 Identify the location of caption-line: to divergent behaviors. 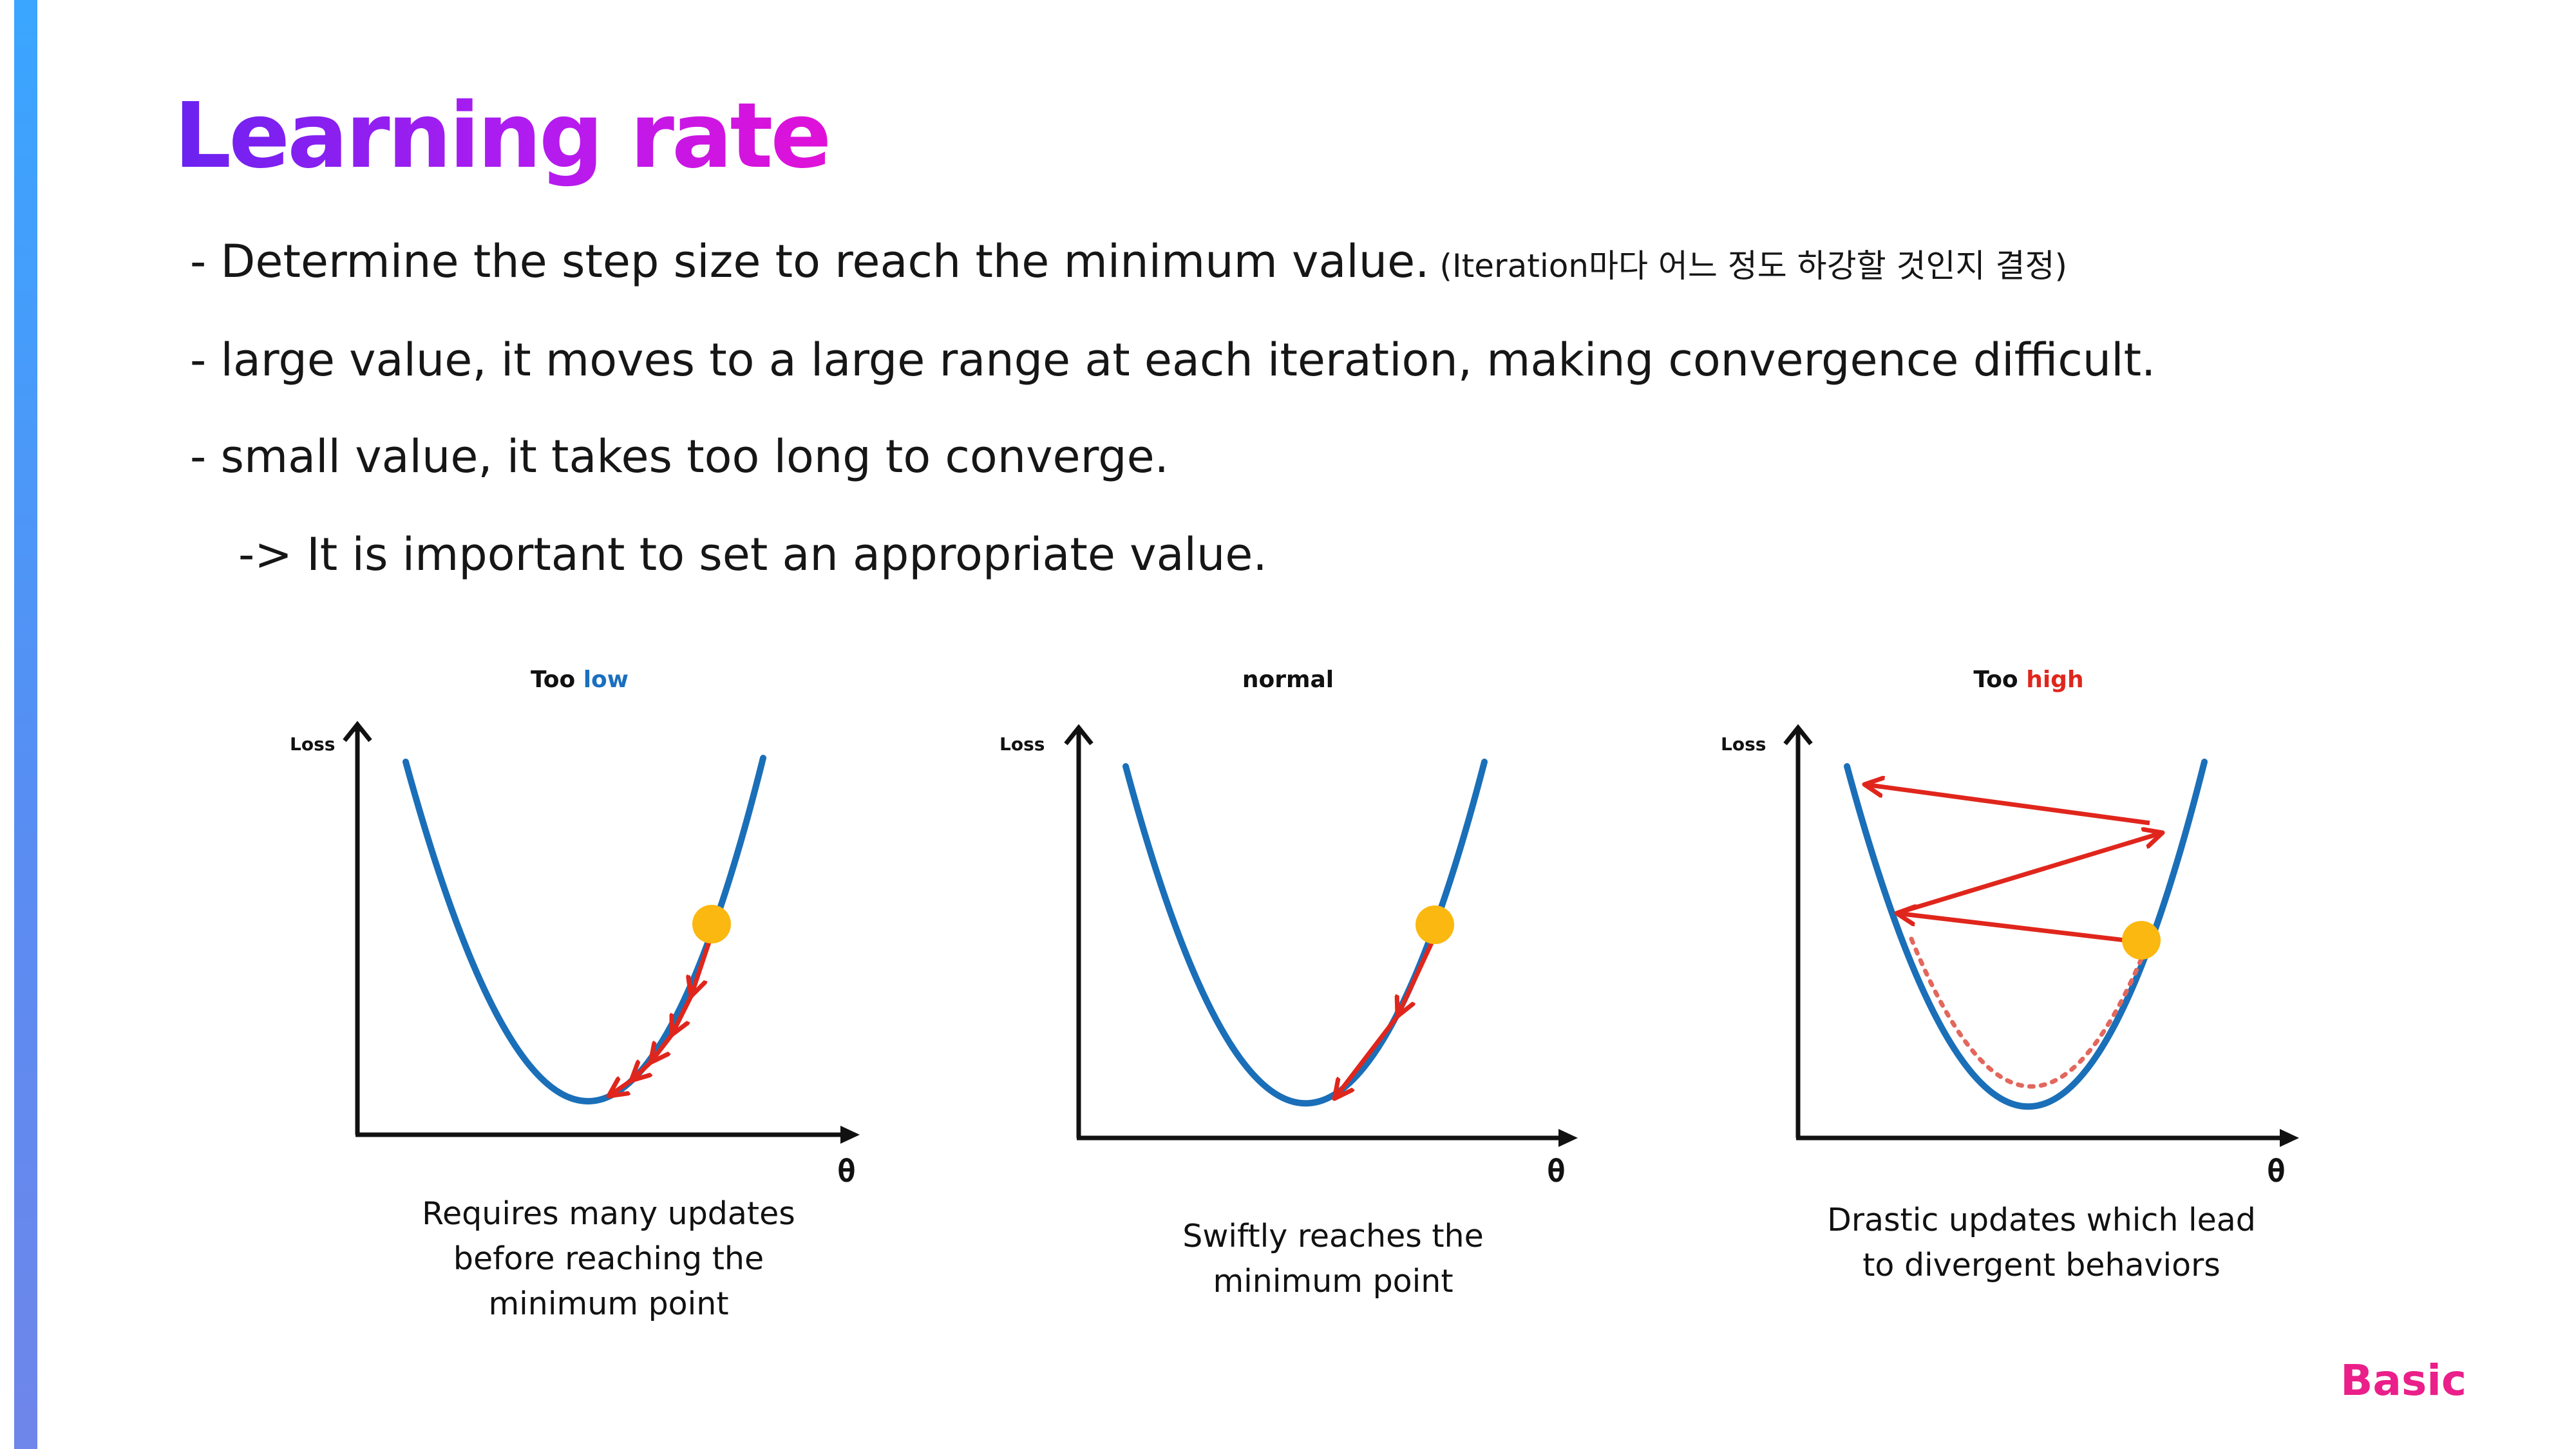
(2041, 1265).